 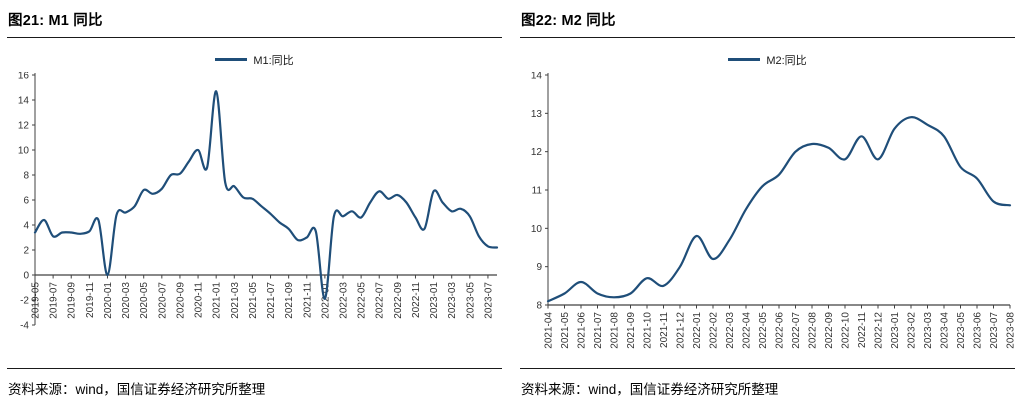 What do you see at coordinates (24, 326) in the screenshot?
I see `y-tick-label: -4` at bounding box center [24, 326].